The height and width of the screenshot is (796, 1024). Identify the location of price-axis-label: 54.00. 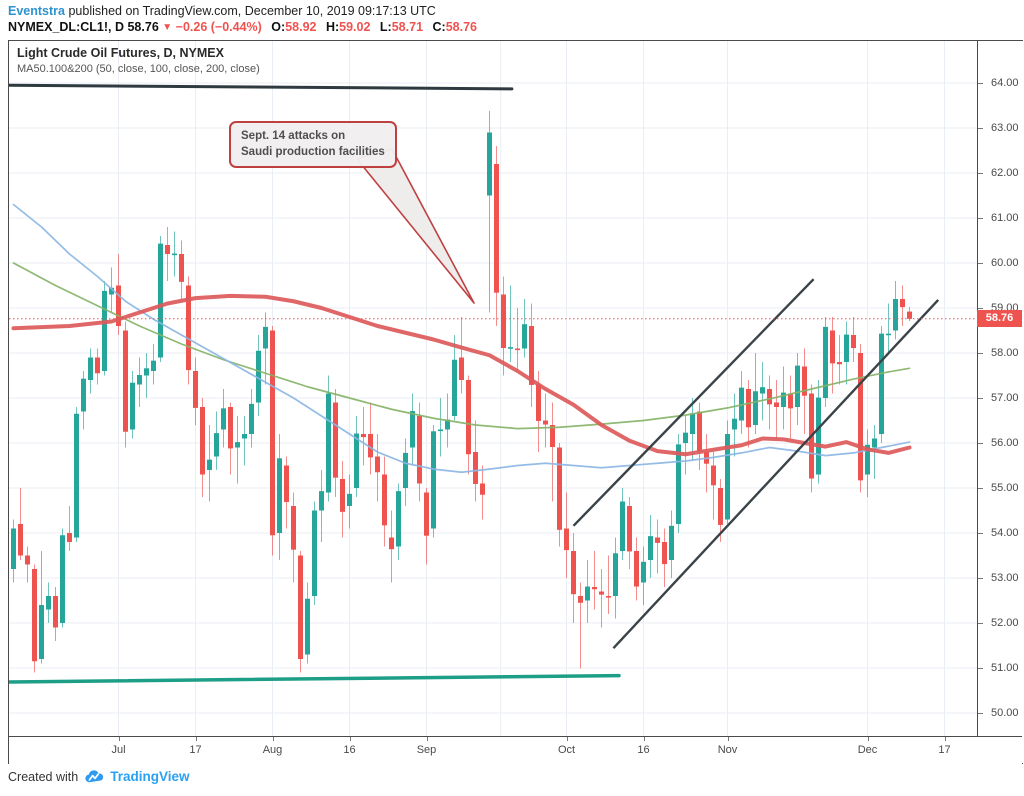
(1005, 533).